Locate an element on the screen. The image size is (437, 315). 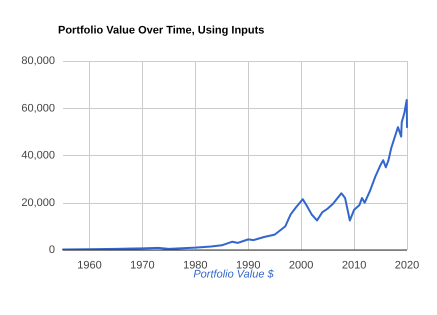
chart-title: Portfolio Value Over Time, Using Inputs is located at coordinates (161, 30).